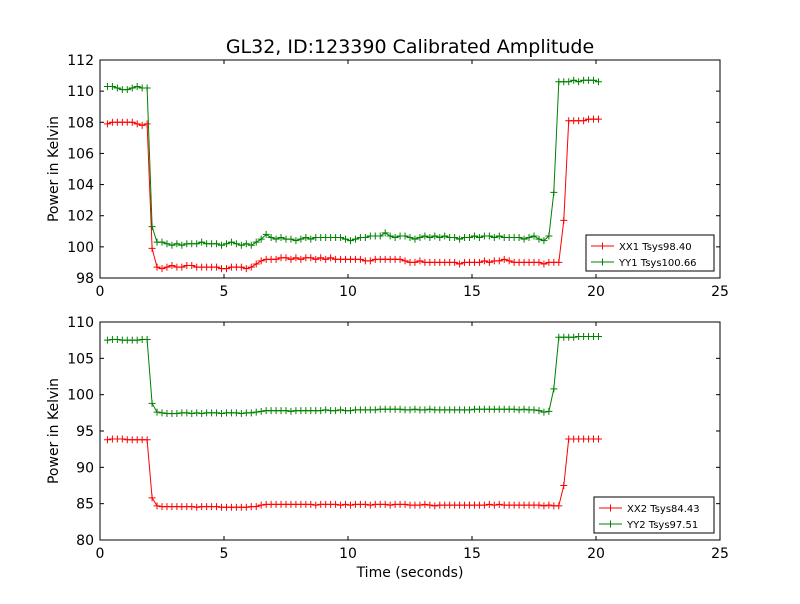 This screenshot has height=604, width=800. What do you see at coordinates (80, 323) in the screenshot?
I see `y-tick-label: 110` at bounding box center [80, 323].